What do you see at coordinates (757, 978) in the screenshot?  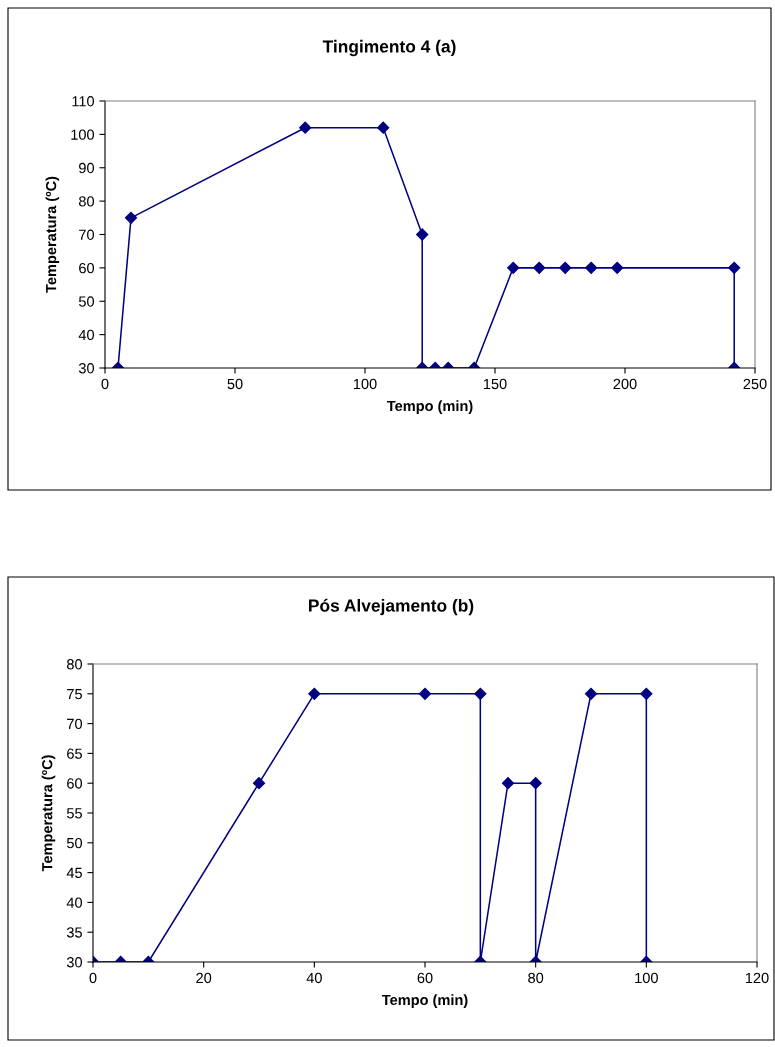 I see `x-tick-label: 120` at bounding box center [757, 978].